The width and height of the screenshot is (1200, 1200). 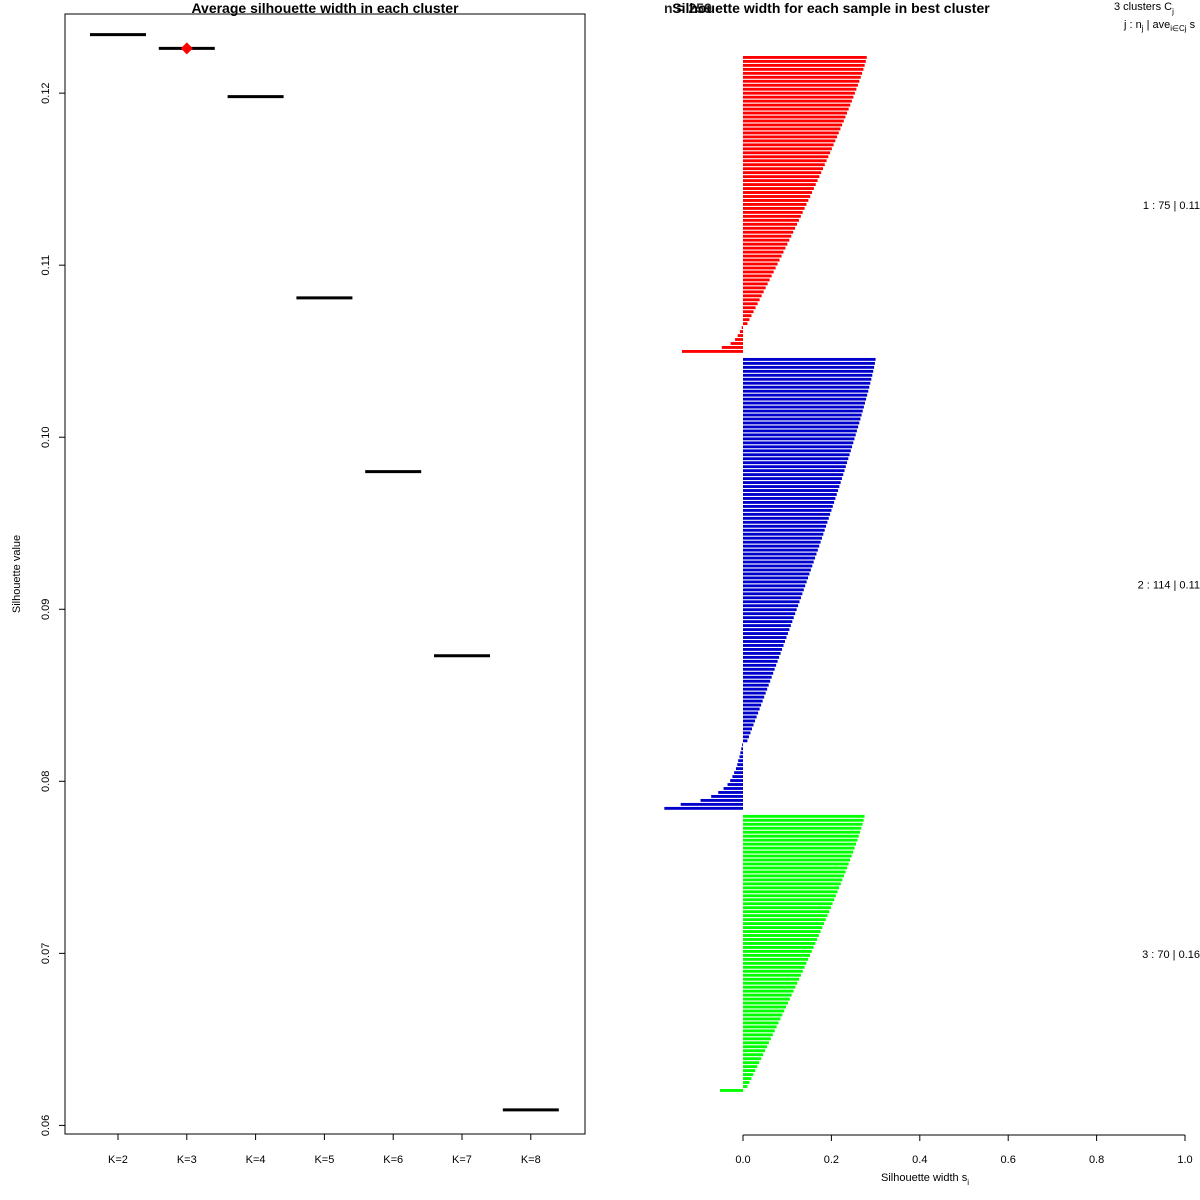 I want to click on cluster-2-label: 2 : 114 | 0.11, so click(x=1169, y=585).